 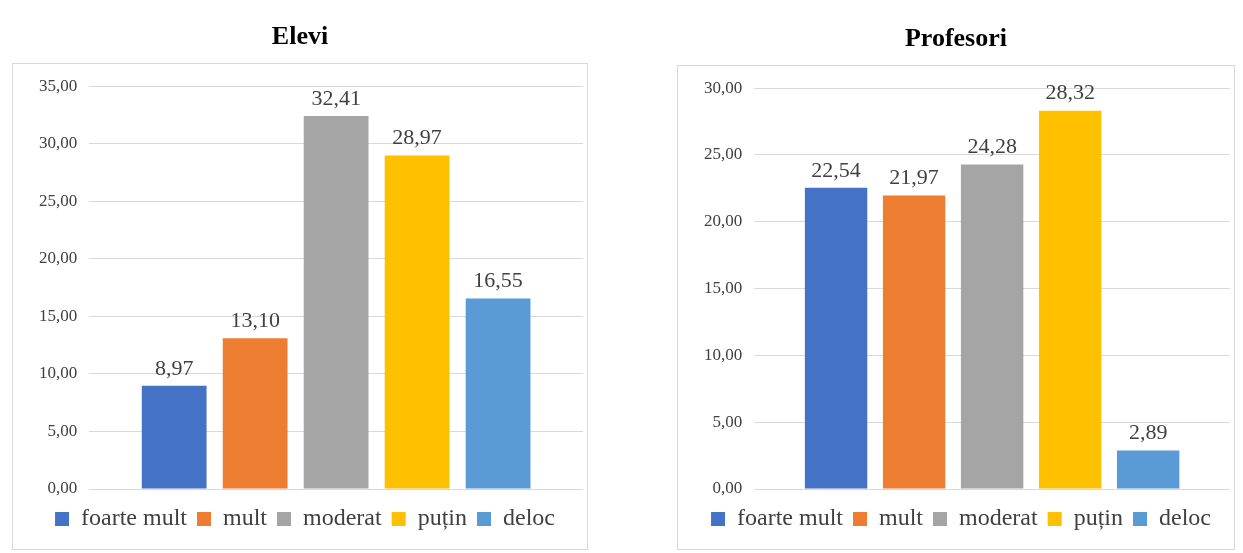 What do you see at coordinates (300, 35) in the screenshot?
I see `chart-title: Elevi` at bounding box center [300, 35].